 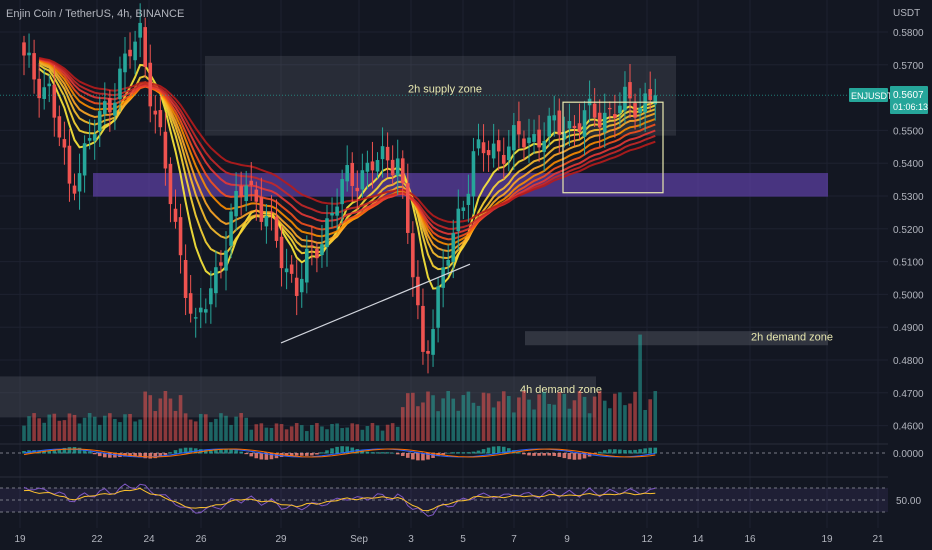 I want to click on demand-zone-2h, so click(x=676, y=338).